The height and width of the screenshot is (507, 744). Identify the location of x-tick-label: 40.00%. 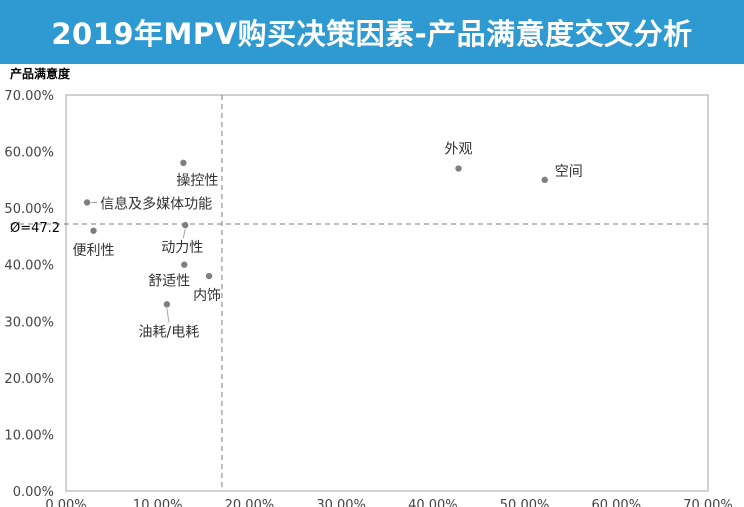
(433, 502).